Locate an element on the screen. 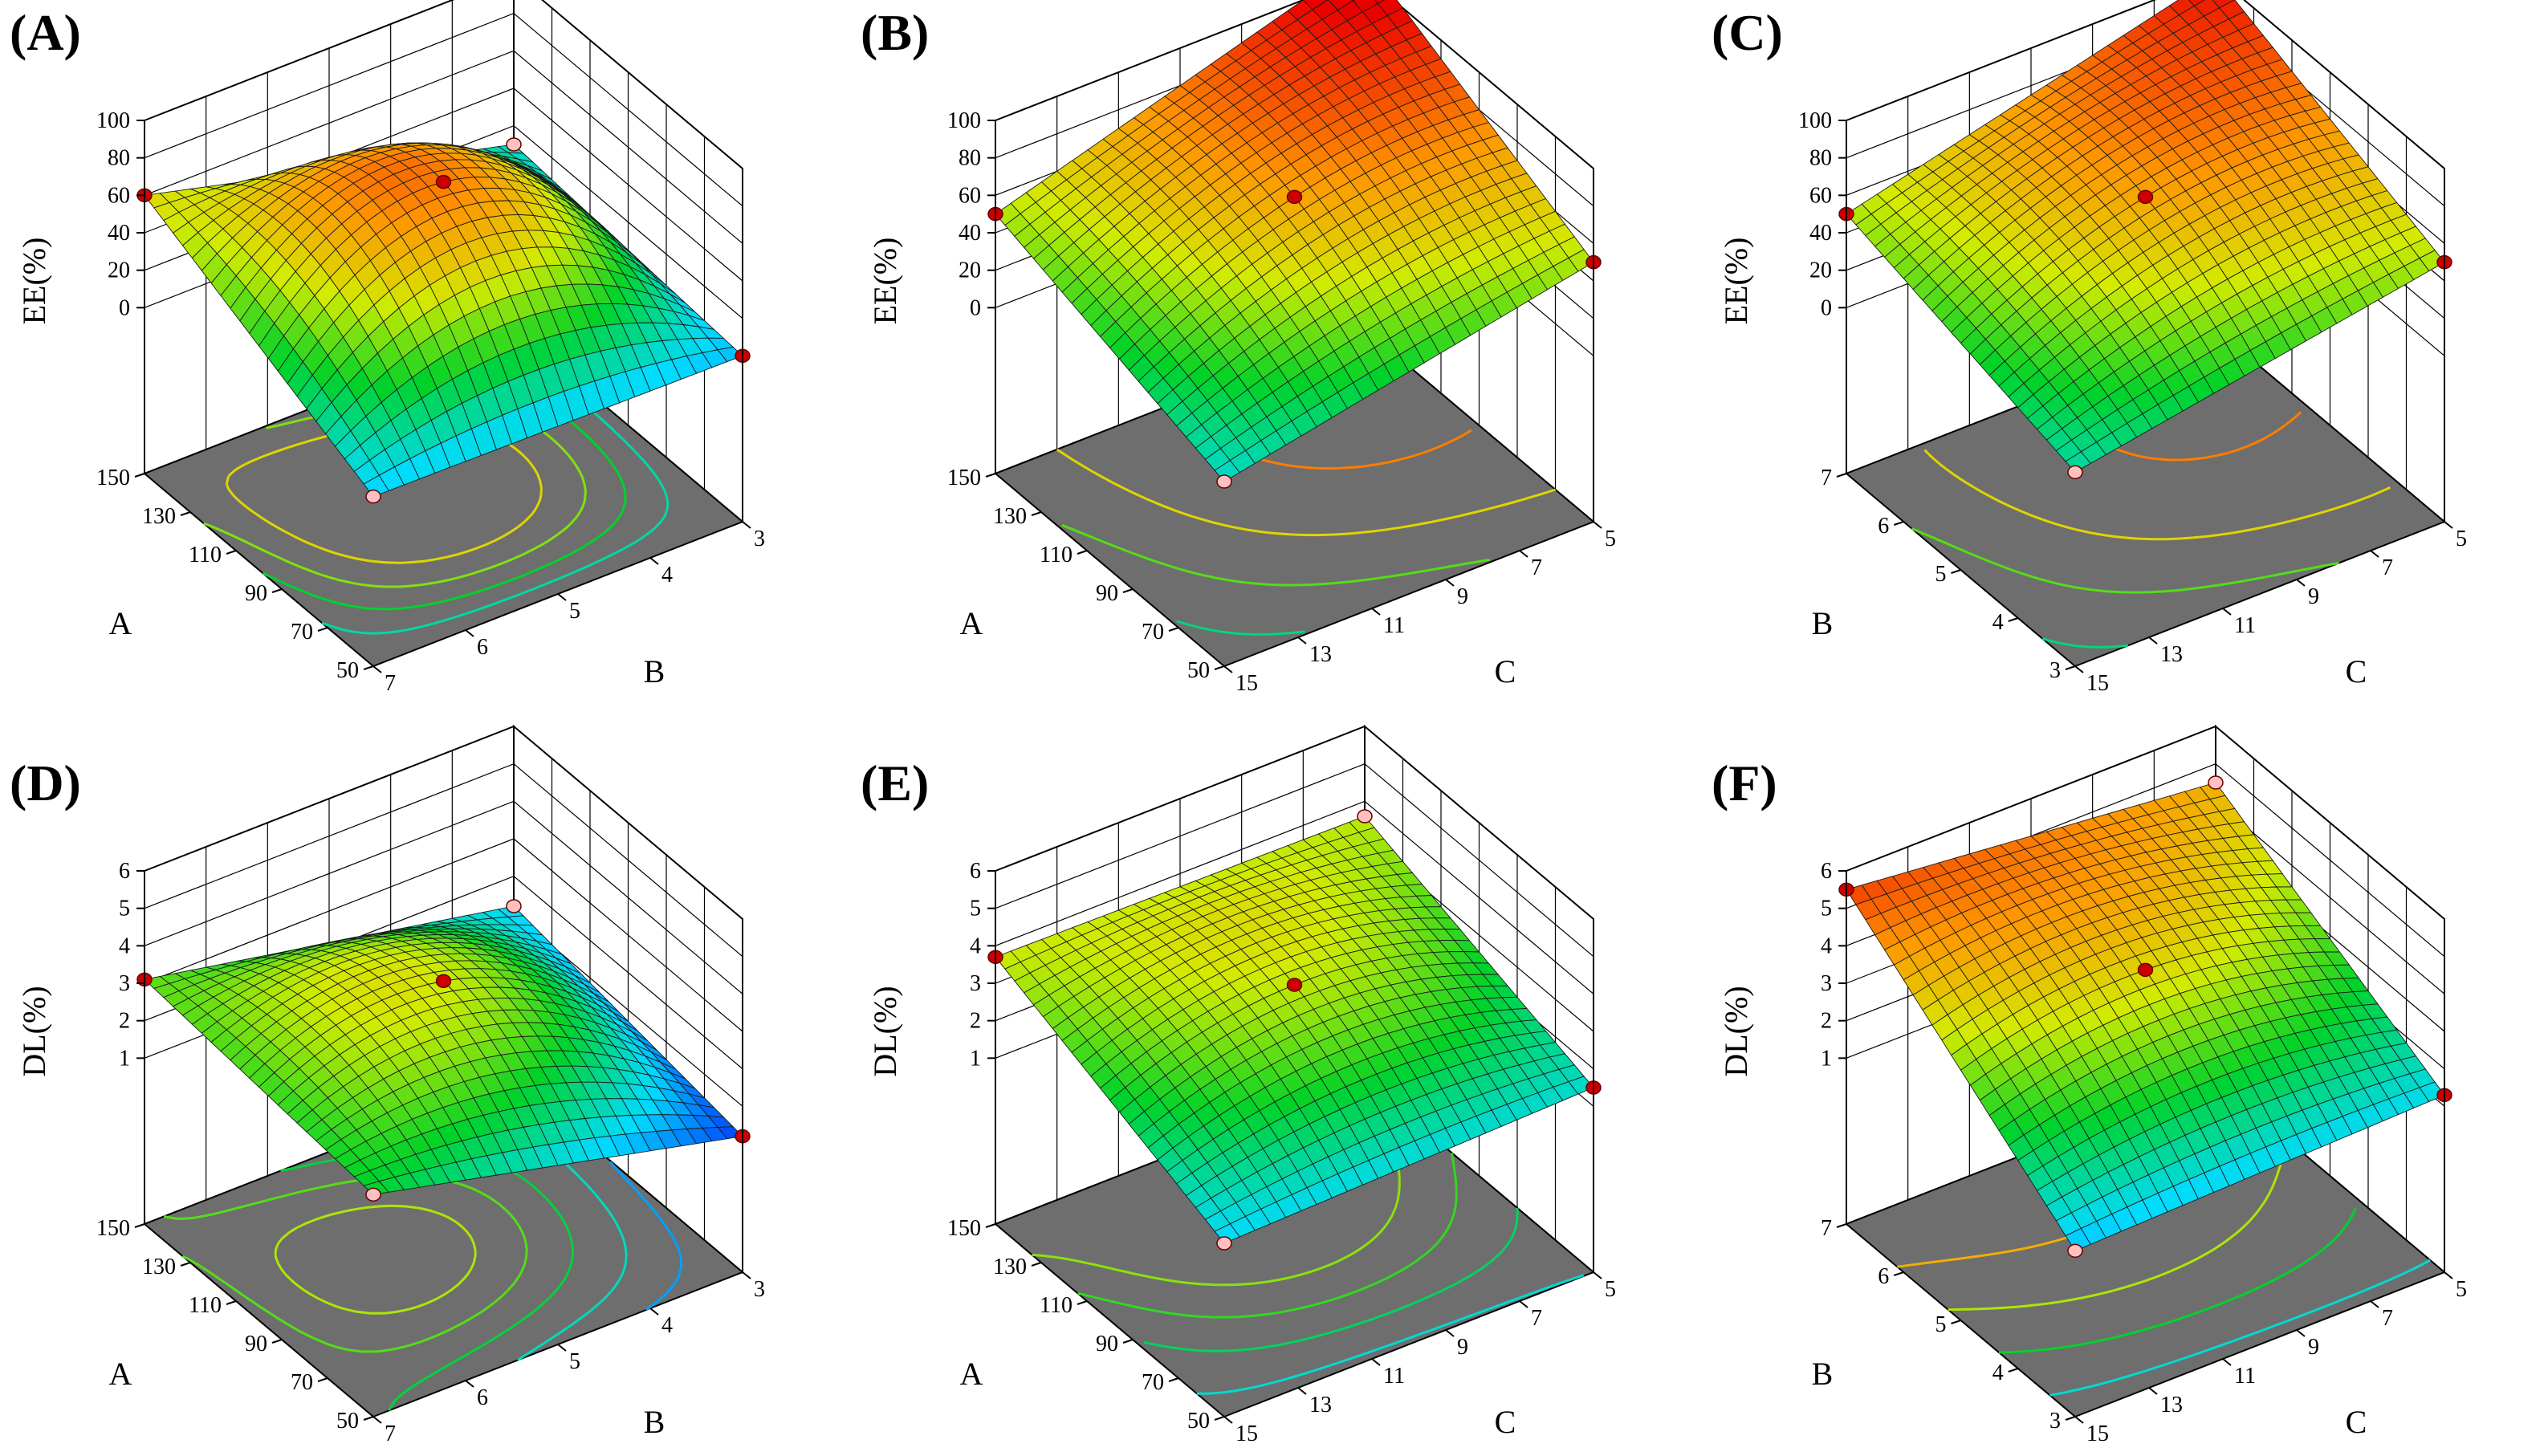  z-tick-label: 6 is located at coordinates (976, 871).